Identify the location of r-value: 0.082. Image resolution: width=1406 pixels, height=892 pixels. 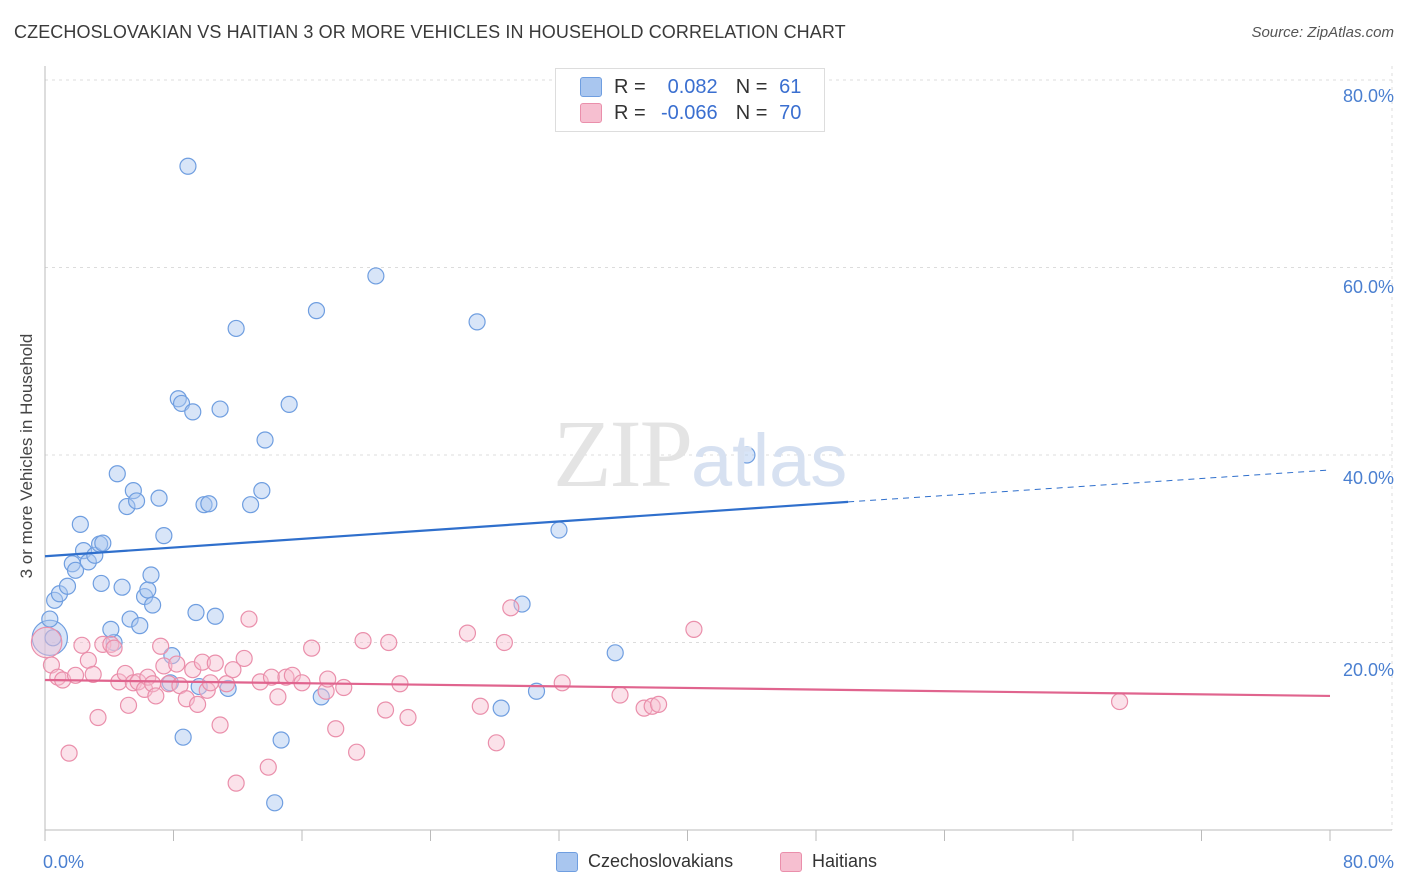
(692, 86).